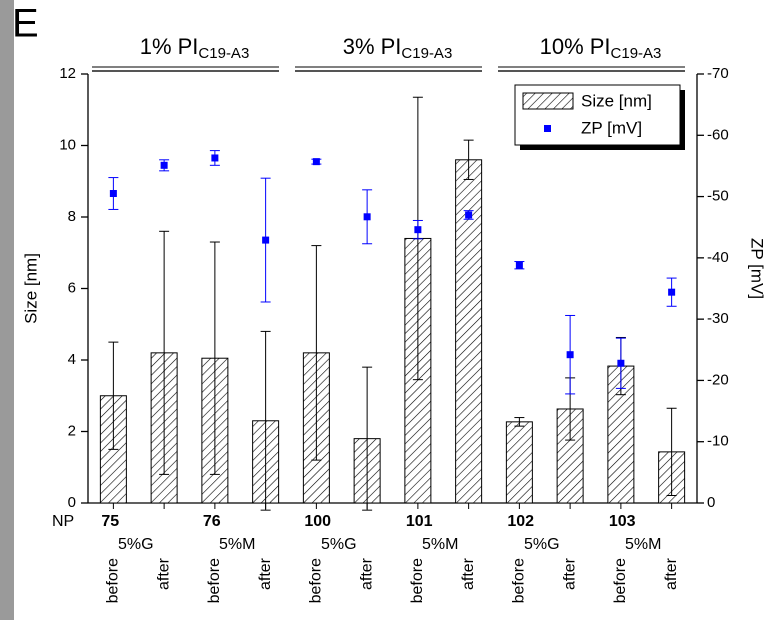  What do you see at coordinates (63, 521) in the screenshot?
I see `x-prefix: NP` at bounding box center [63, 521].